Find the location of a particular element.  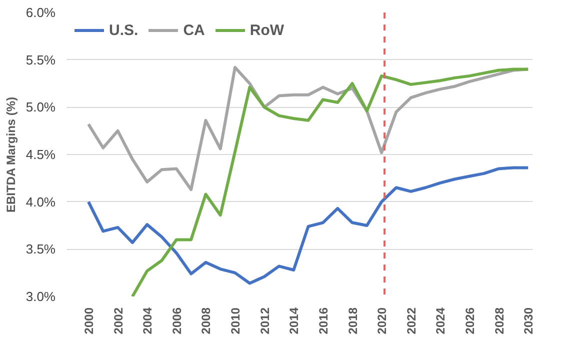

x-tick-label: 2000 is located at coordinates (89, 320).